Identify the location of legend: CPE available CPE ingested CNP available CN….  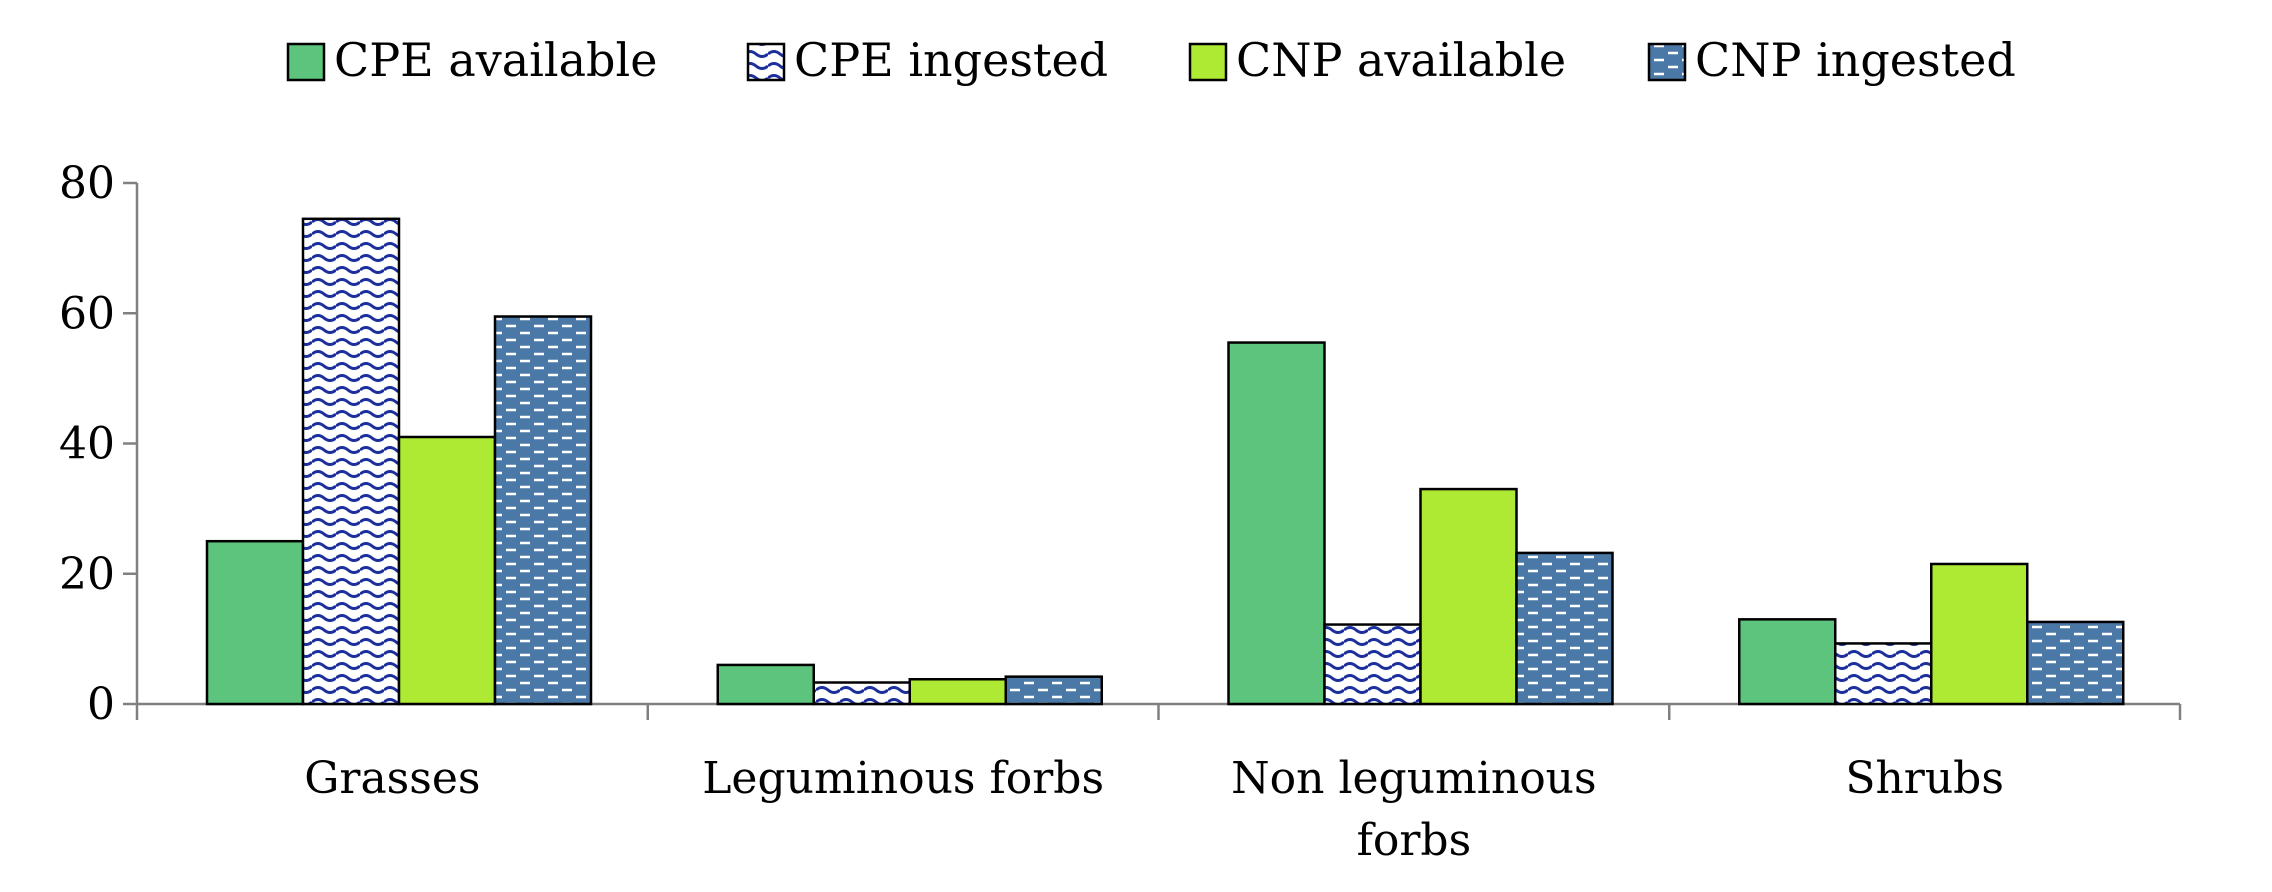
(1151, 60).